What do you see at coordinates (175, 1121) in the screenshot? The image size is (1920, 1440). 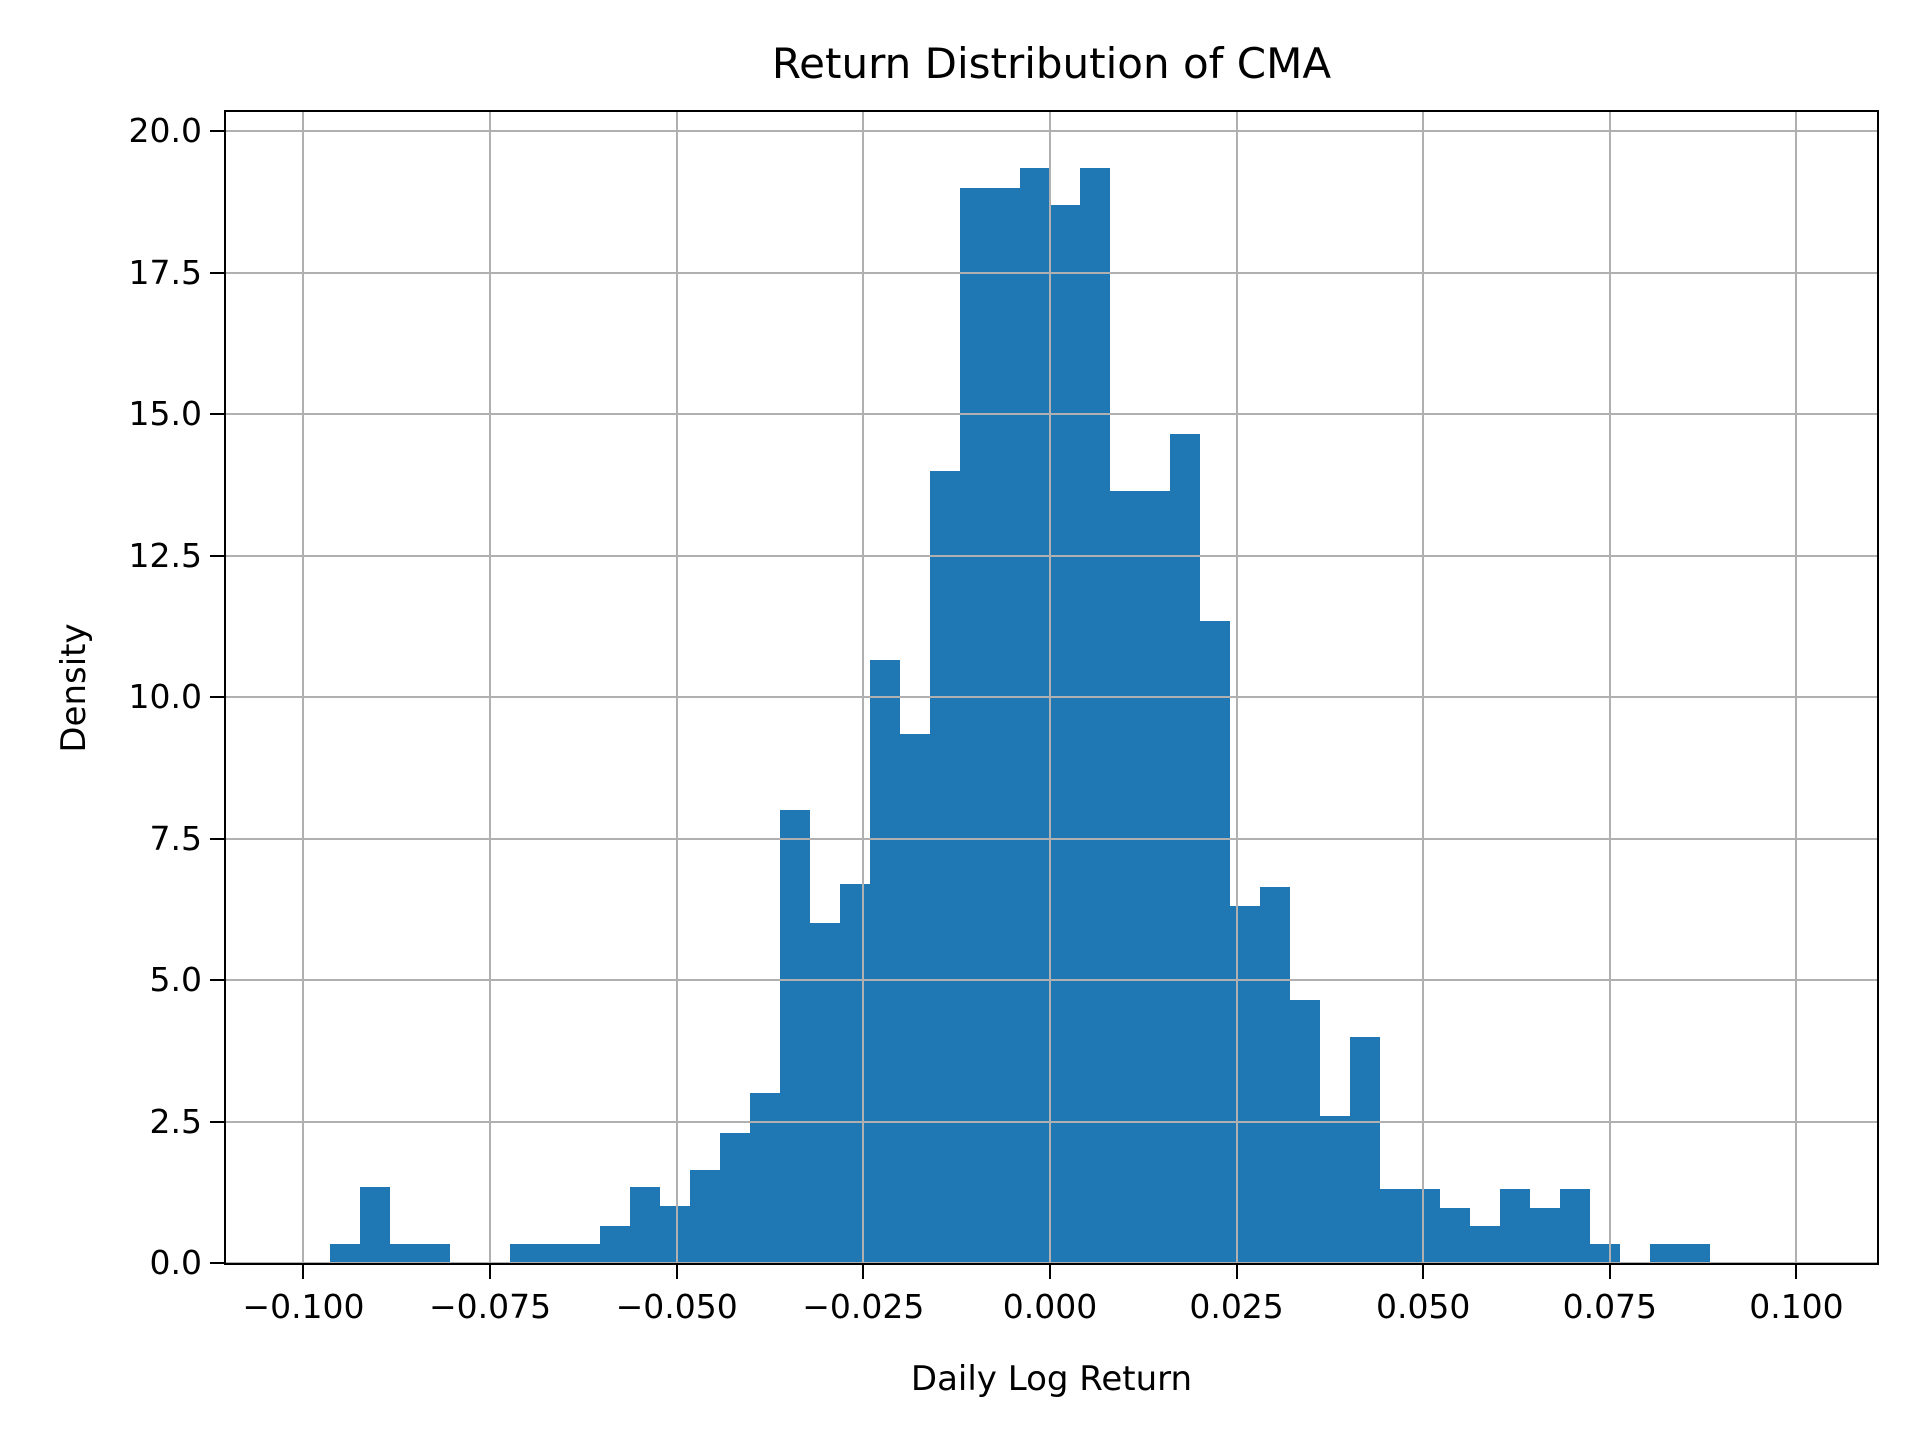 I see `y-tick-label: 2.5` at bounding box center [175, 1121].